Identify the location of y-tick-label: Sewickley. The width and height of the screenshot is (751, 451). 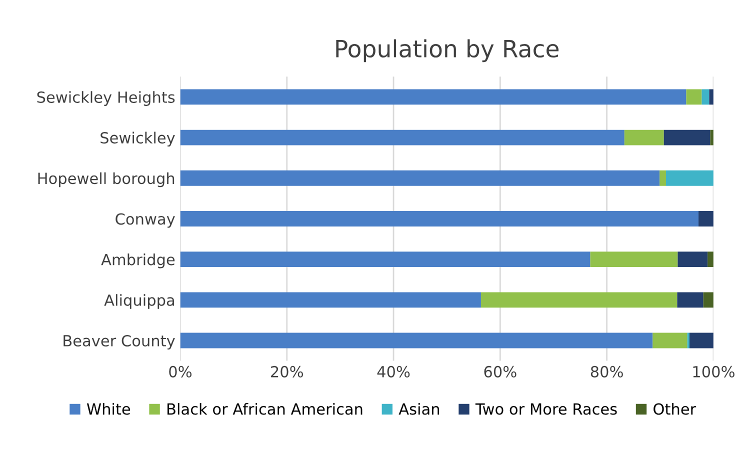
(137, 139).